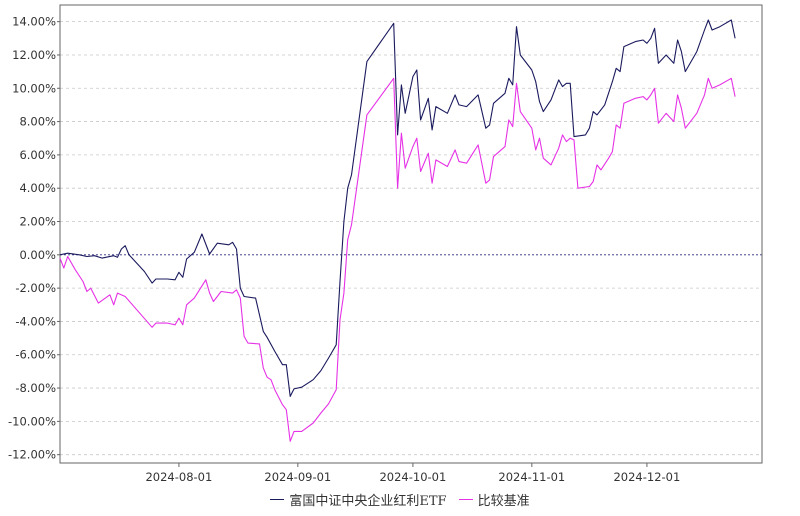 The image size is (800, 516). I want to click on y-tick-label: 10.00%, so click(34, 88).